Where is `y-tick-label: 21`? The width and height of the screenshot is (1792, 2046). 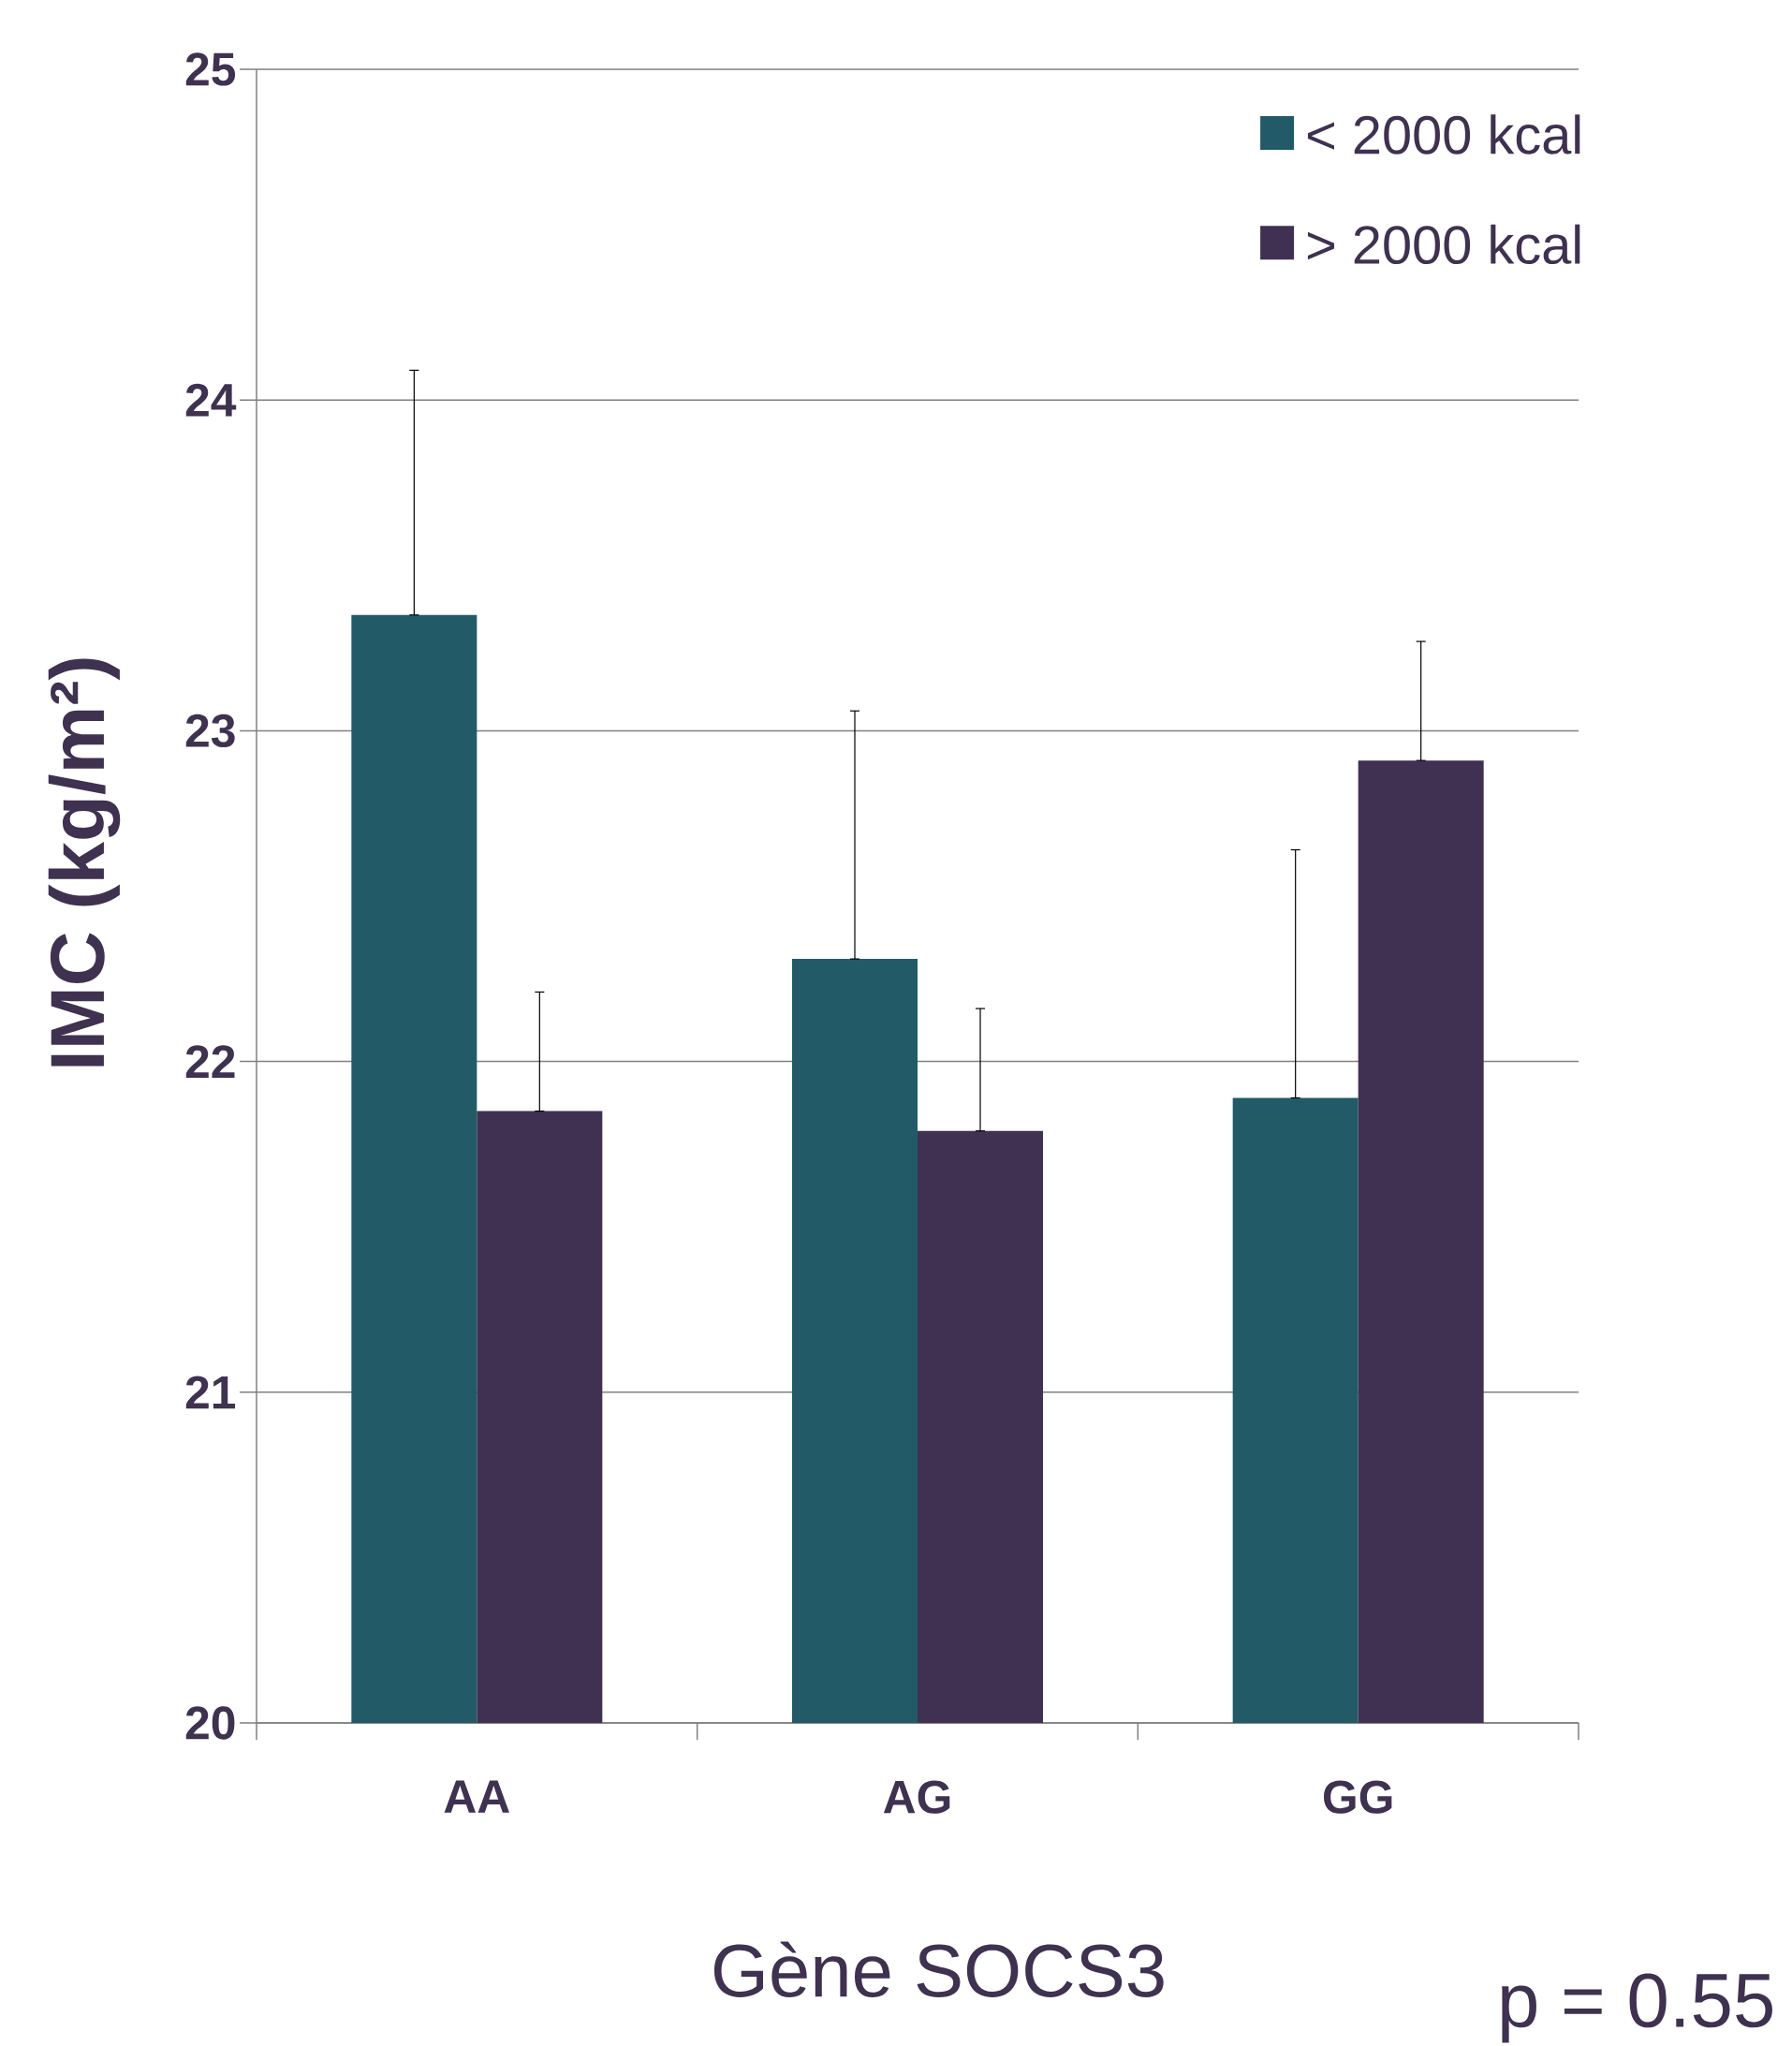
y-tick-label: 21 is located at coordinates (211, 1392).